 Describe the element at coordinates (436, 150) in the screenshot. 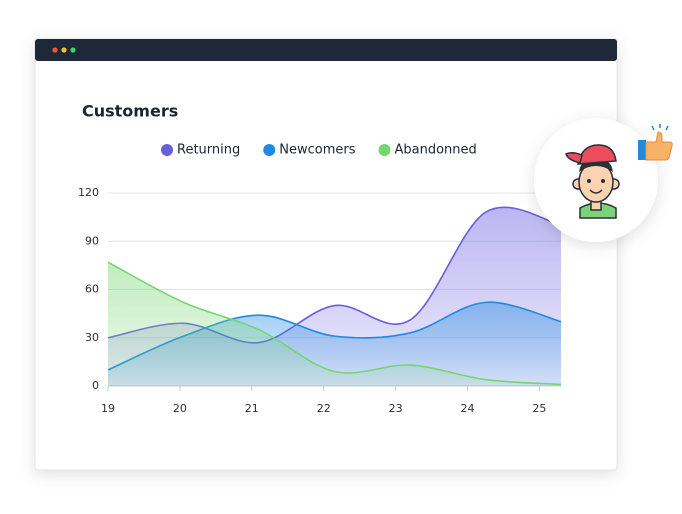

I see `legend-label: Abandonned` at that location.